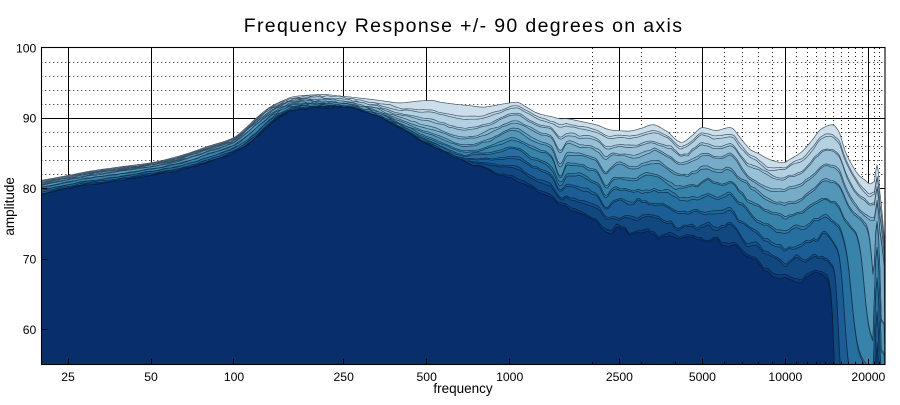  Describe the element at coordinates (30, 330) in the screenshot. I see `svg-text: 60` at that location.